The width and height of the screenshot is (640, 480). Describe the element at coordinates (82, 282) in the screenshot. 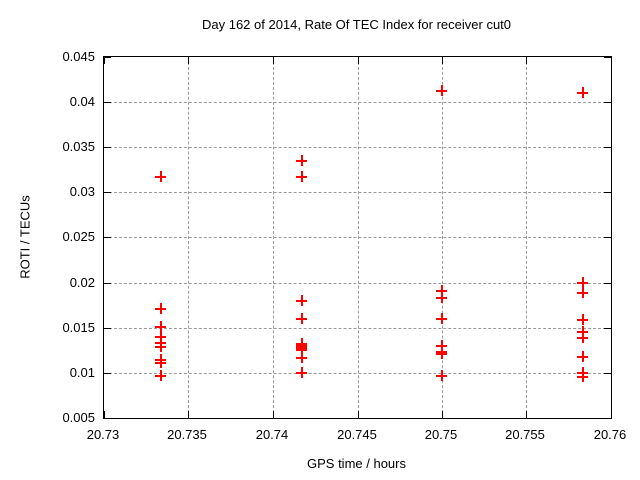

I see `y-tick-label: 0.02` at that location.